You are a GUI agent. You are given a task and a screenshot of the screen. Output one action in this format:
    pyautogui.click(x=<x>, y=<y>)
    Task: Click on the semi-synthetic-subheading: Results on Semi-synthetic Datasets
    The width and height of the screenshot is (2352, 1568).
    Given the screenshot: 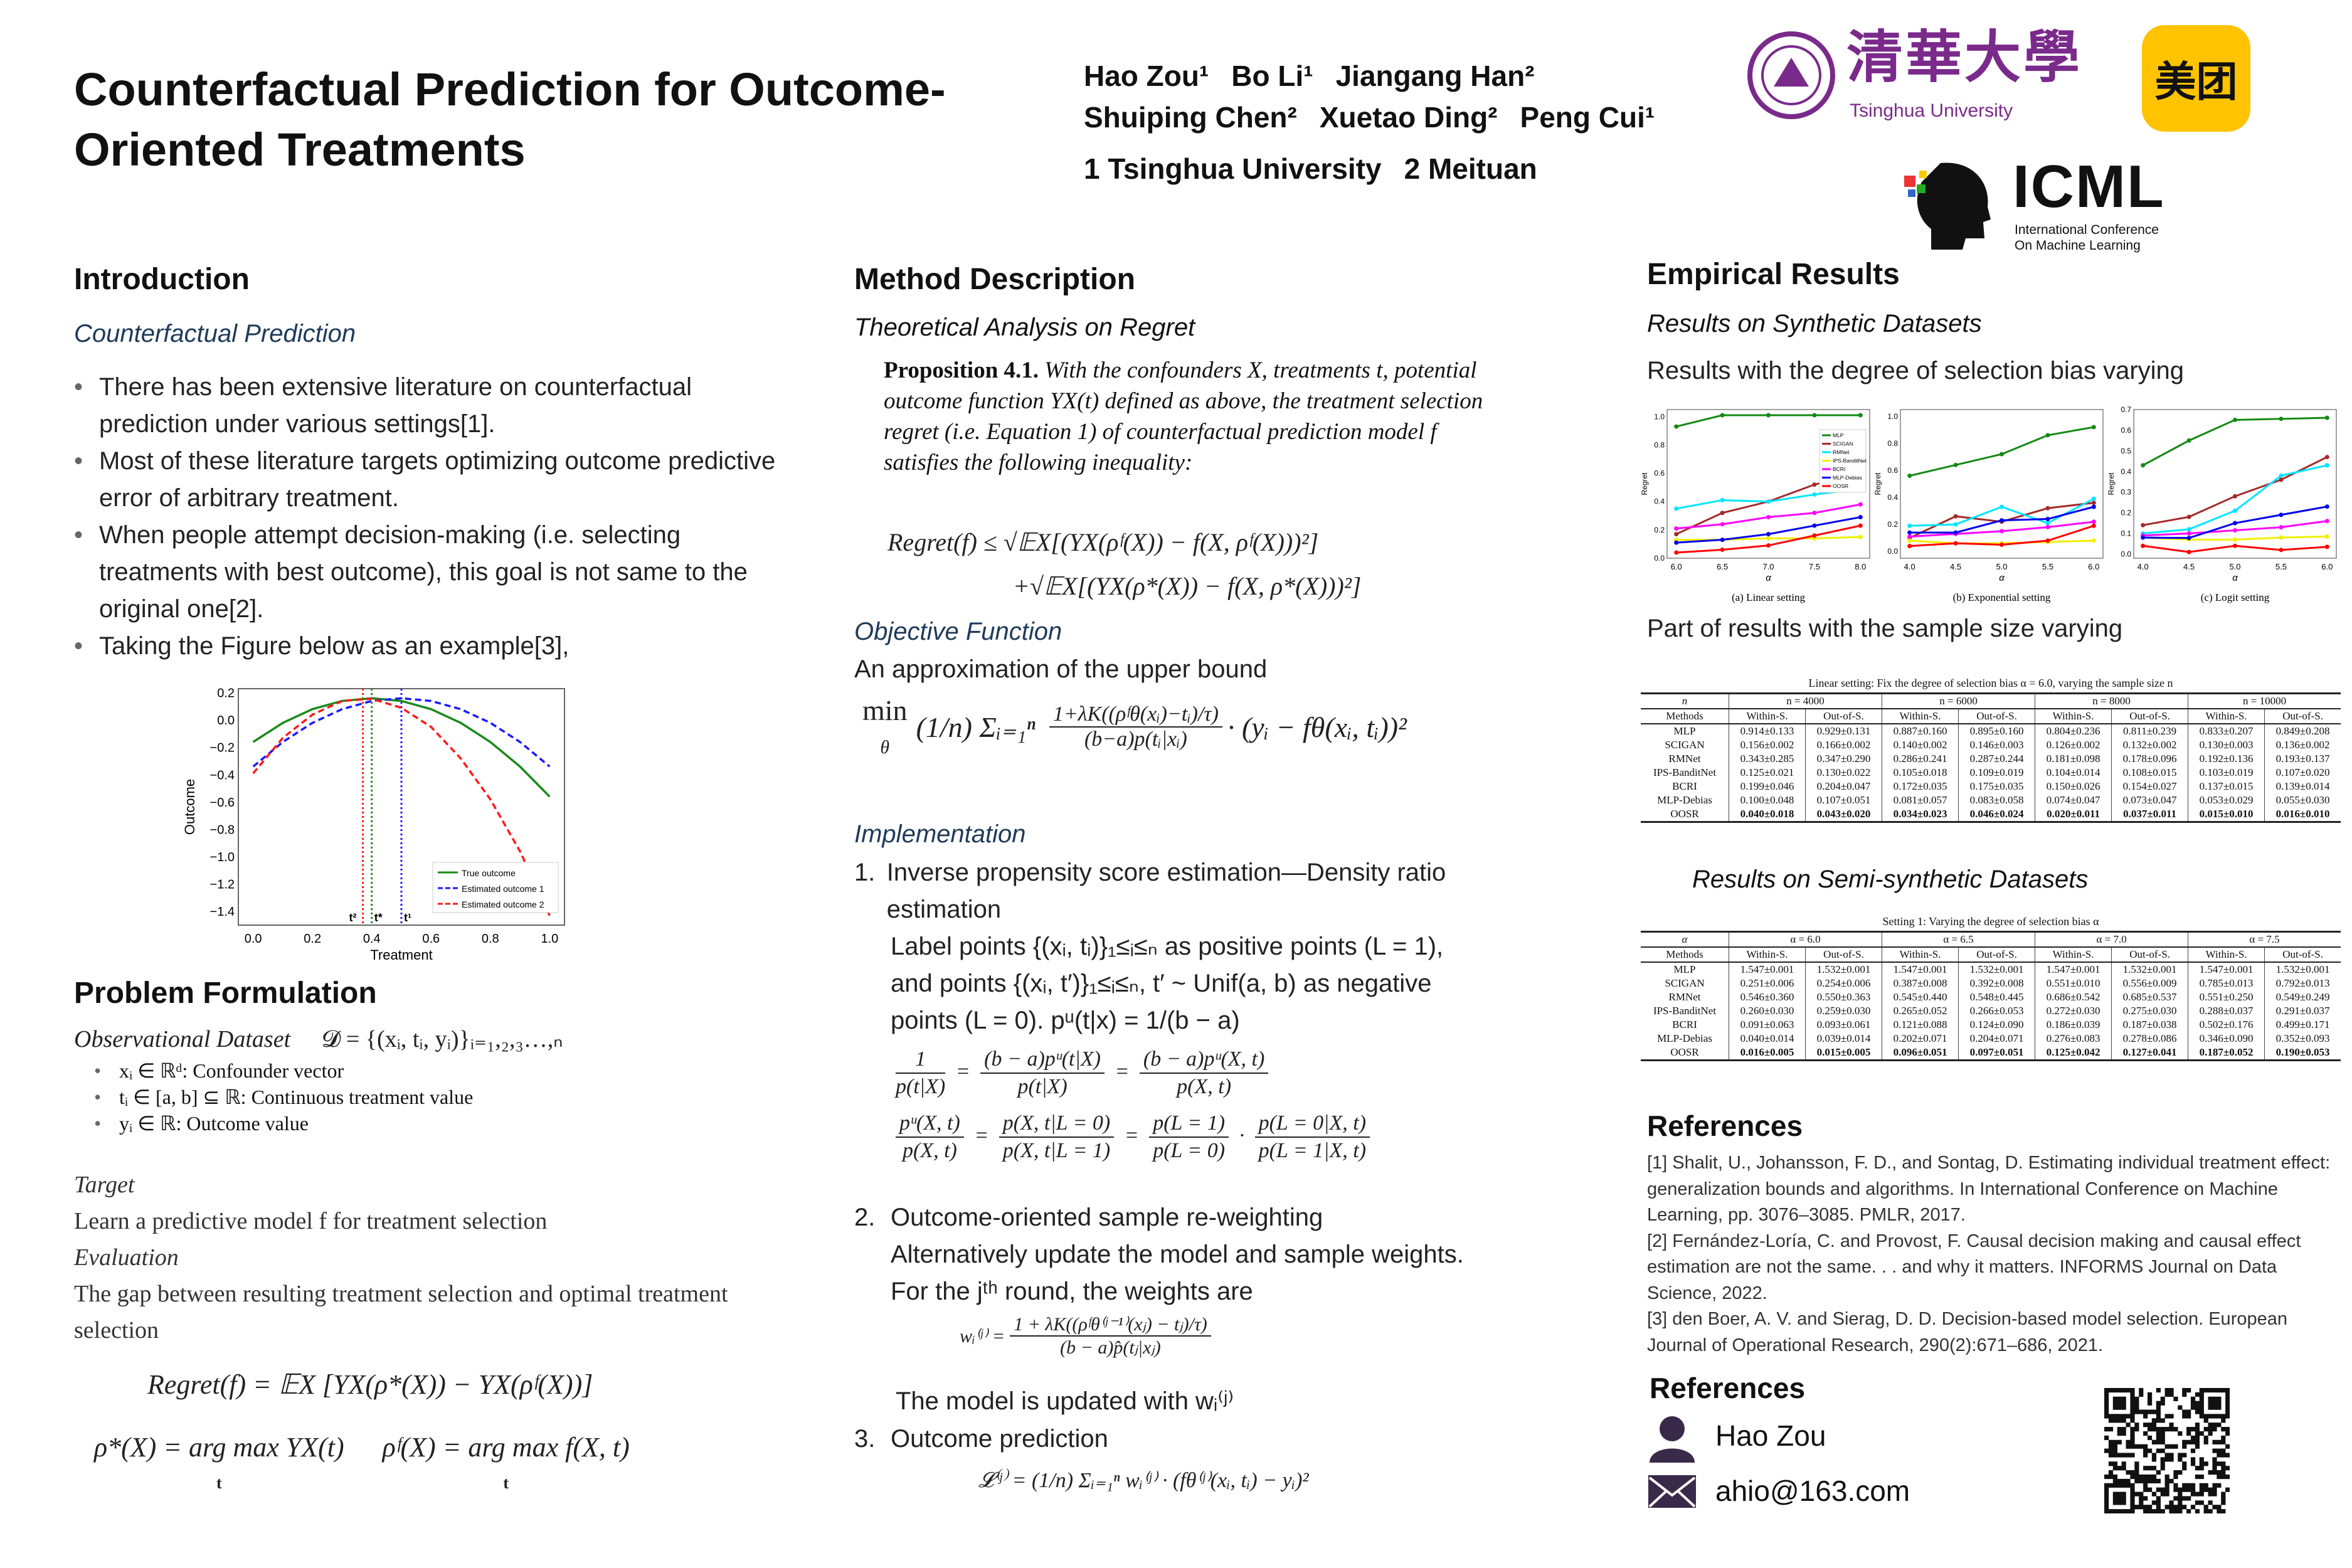 What is the action you would take?
    pyautogui.click(x=1890, y=880)
    